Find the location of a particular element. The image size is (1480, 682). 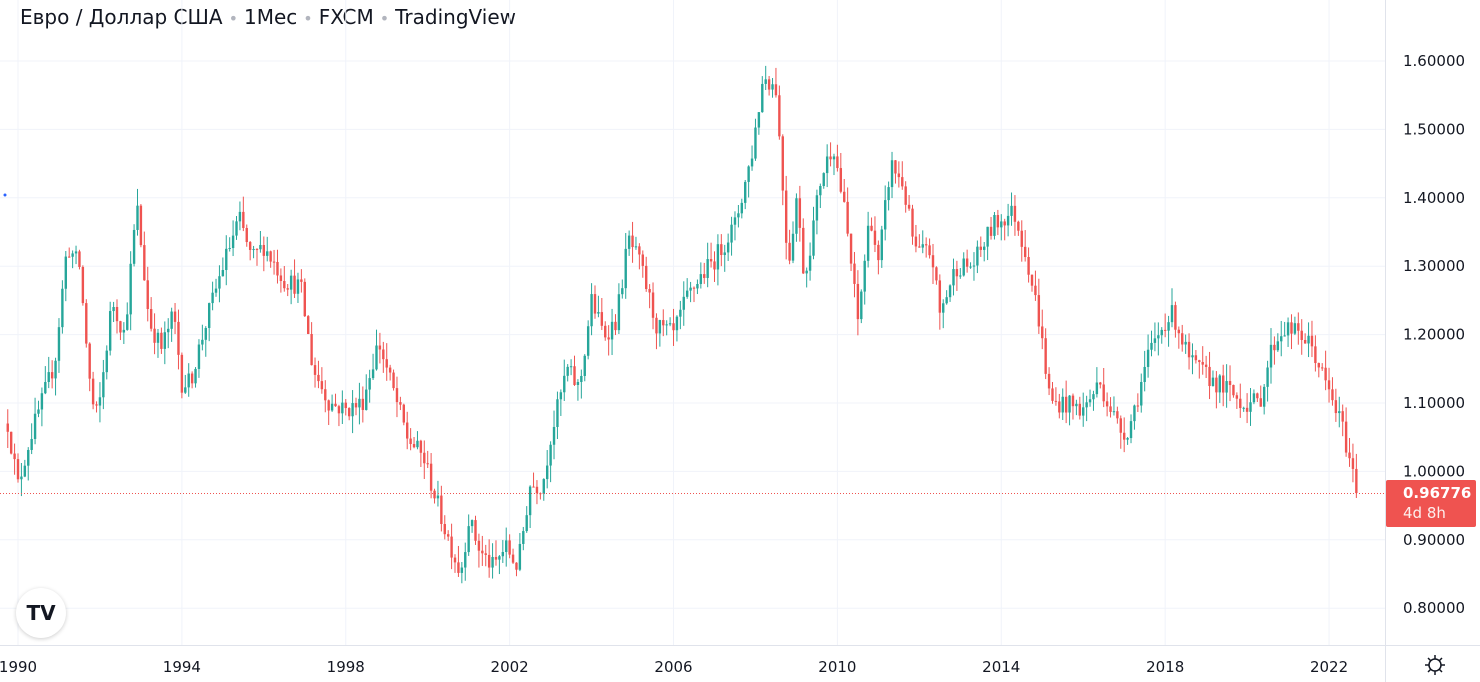

symbol-name: Евро / Доллар США is located at coordinates (121, 17).